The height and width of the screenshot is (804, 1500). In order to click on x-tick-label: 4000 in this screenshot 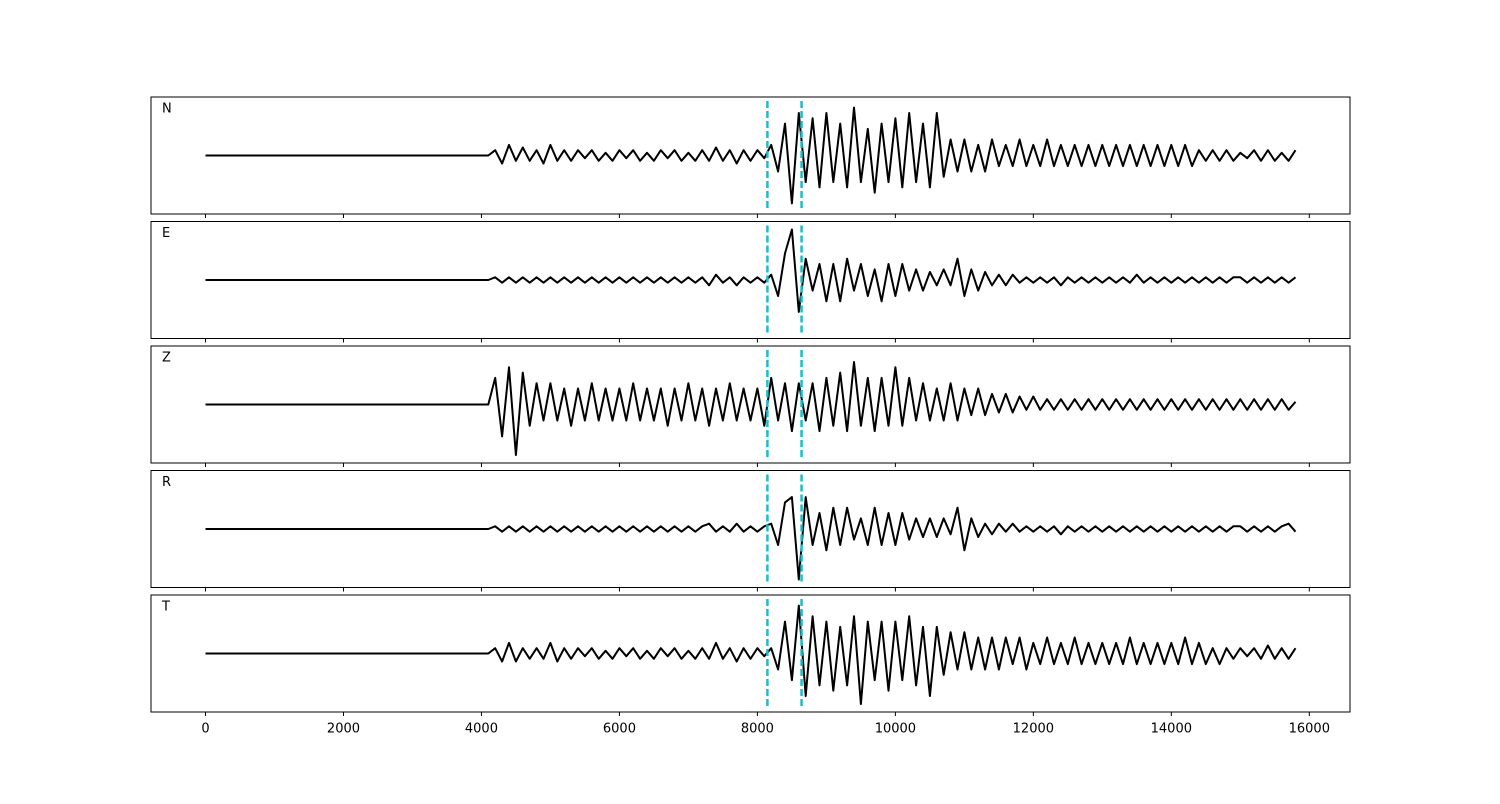, I will do `click(481, 729)`.